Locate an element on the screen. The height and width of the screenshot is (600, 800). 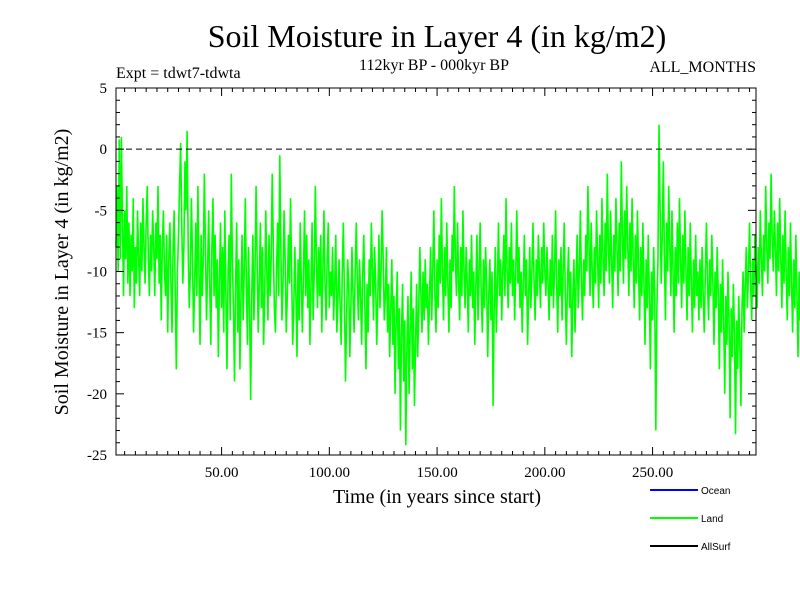
y-tick-label: -25 is located at coordinates (97, 456).